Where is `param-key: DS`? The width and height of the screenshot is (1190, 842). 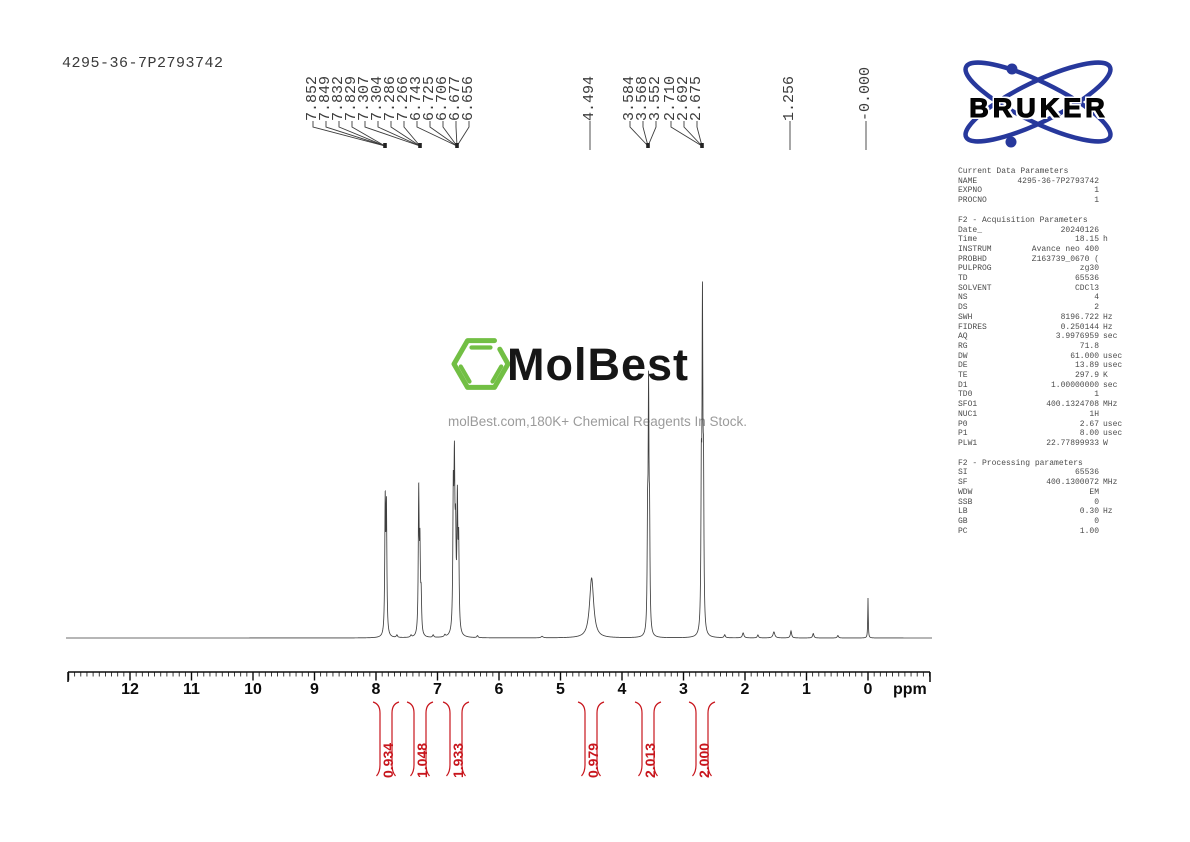
param-key: DS is located at coordinates (963, 308).